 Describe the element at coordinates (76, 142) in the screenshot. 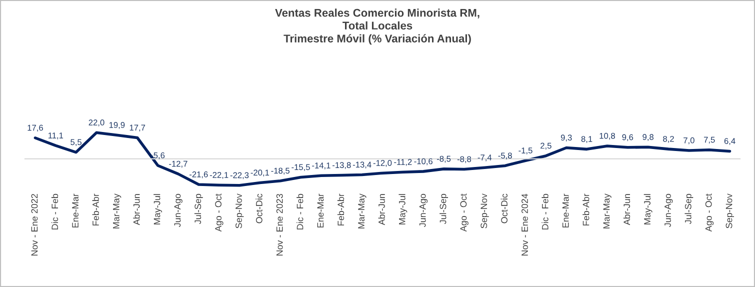

I see `data-label: 5,5` at that location.